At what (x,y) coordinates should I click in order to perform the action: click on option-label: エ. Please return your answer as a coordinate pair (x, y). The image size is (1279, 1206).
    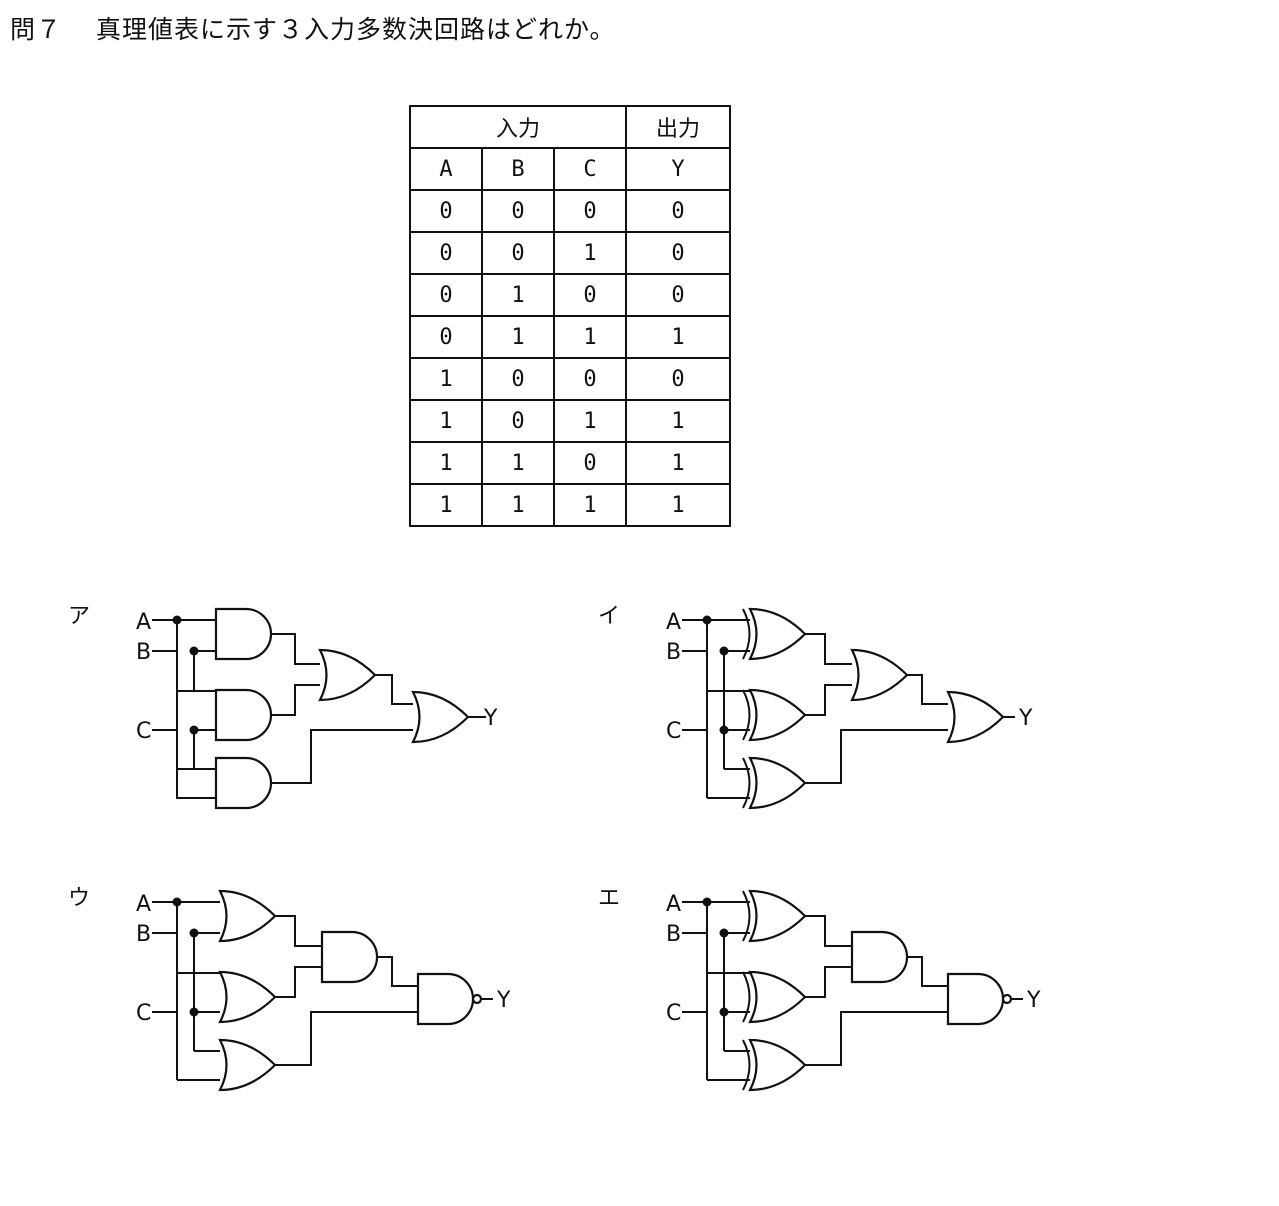
    Looking at the image, I should click on (609, 898).